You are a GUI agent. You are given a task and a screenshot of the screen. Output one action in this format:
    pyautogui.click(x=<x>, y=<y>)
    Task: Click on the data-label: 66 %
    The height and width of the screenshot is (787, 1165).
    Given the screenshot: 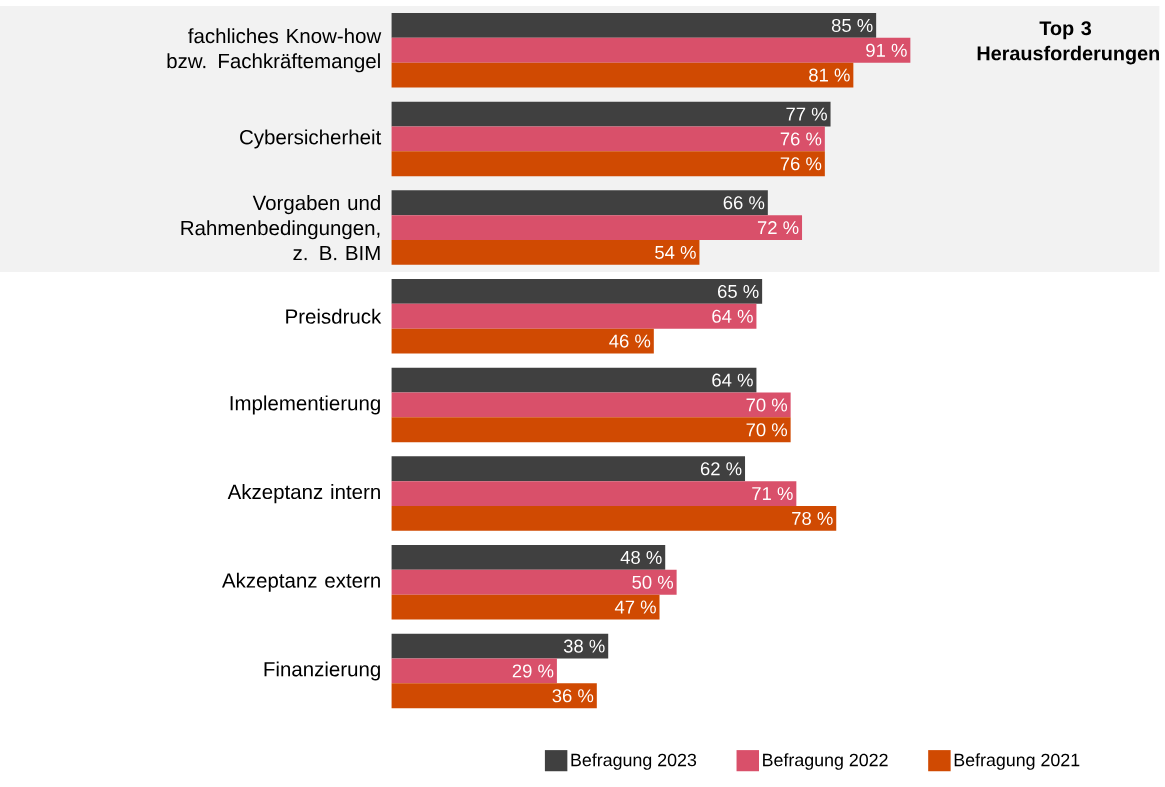 What is the action you would take?
    pyautogui.click(x=744, y=203)
    